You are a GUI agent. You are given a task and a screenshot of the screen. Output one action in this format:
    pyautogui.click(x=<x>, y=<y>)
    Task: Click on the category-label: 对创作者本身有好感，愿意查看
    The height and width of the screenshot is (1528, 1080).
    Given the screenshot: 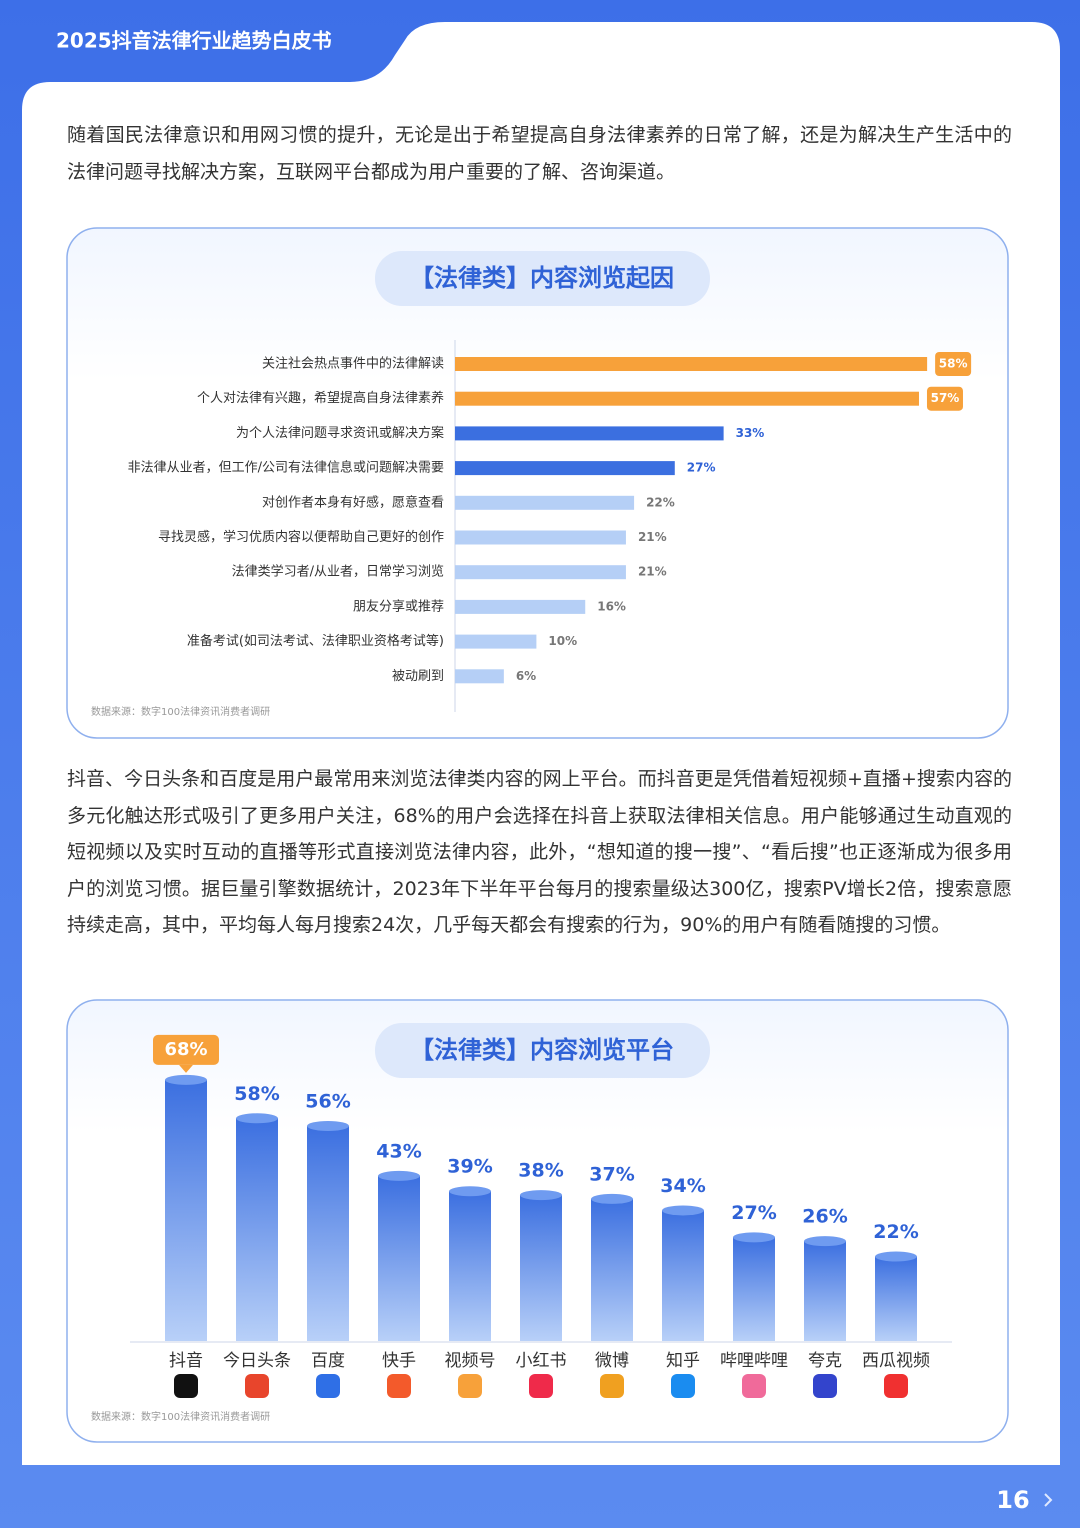 What is the action you would take?
    pyautogui.click(x=353, y=502)
    